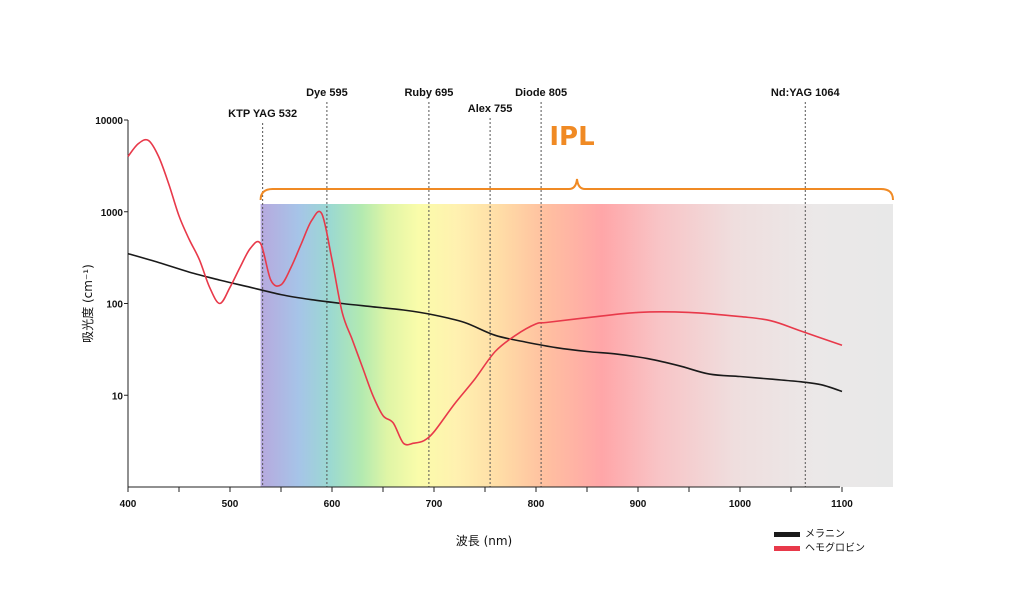 Image resolution: width=1024 pixels, height=594 pixels. I want to click on x-tick-label: 600, so click(332, 504).